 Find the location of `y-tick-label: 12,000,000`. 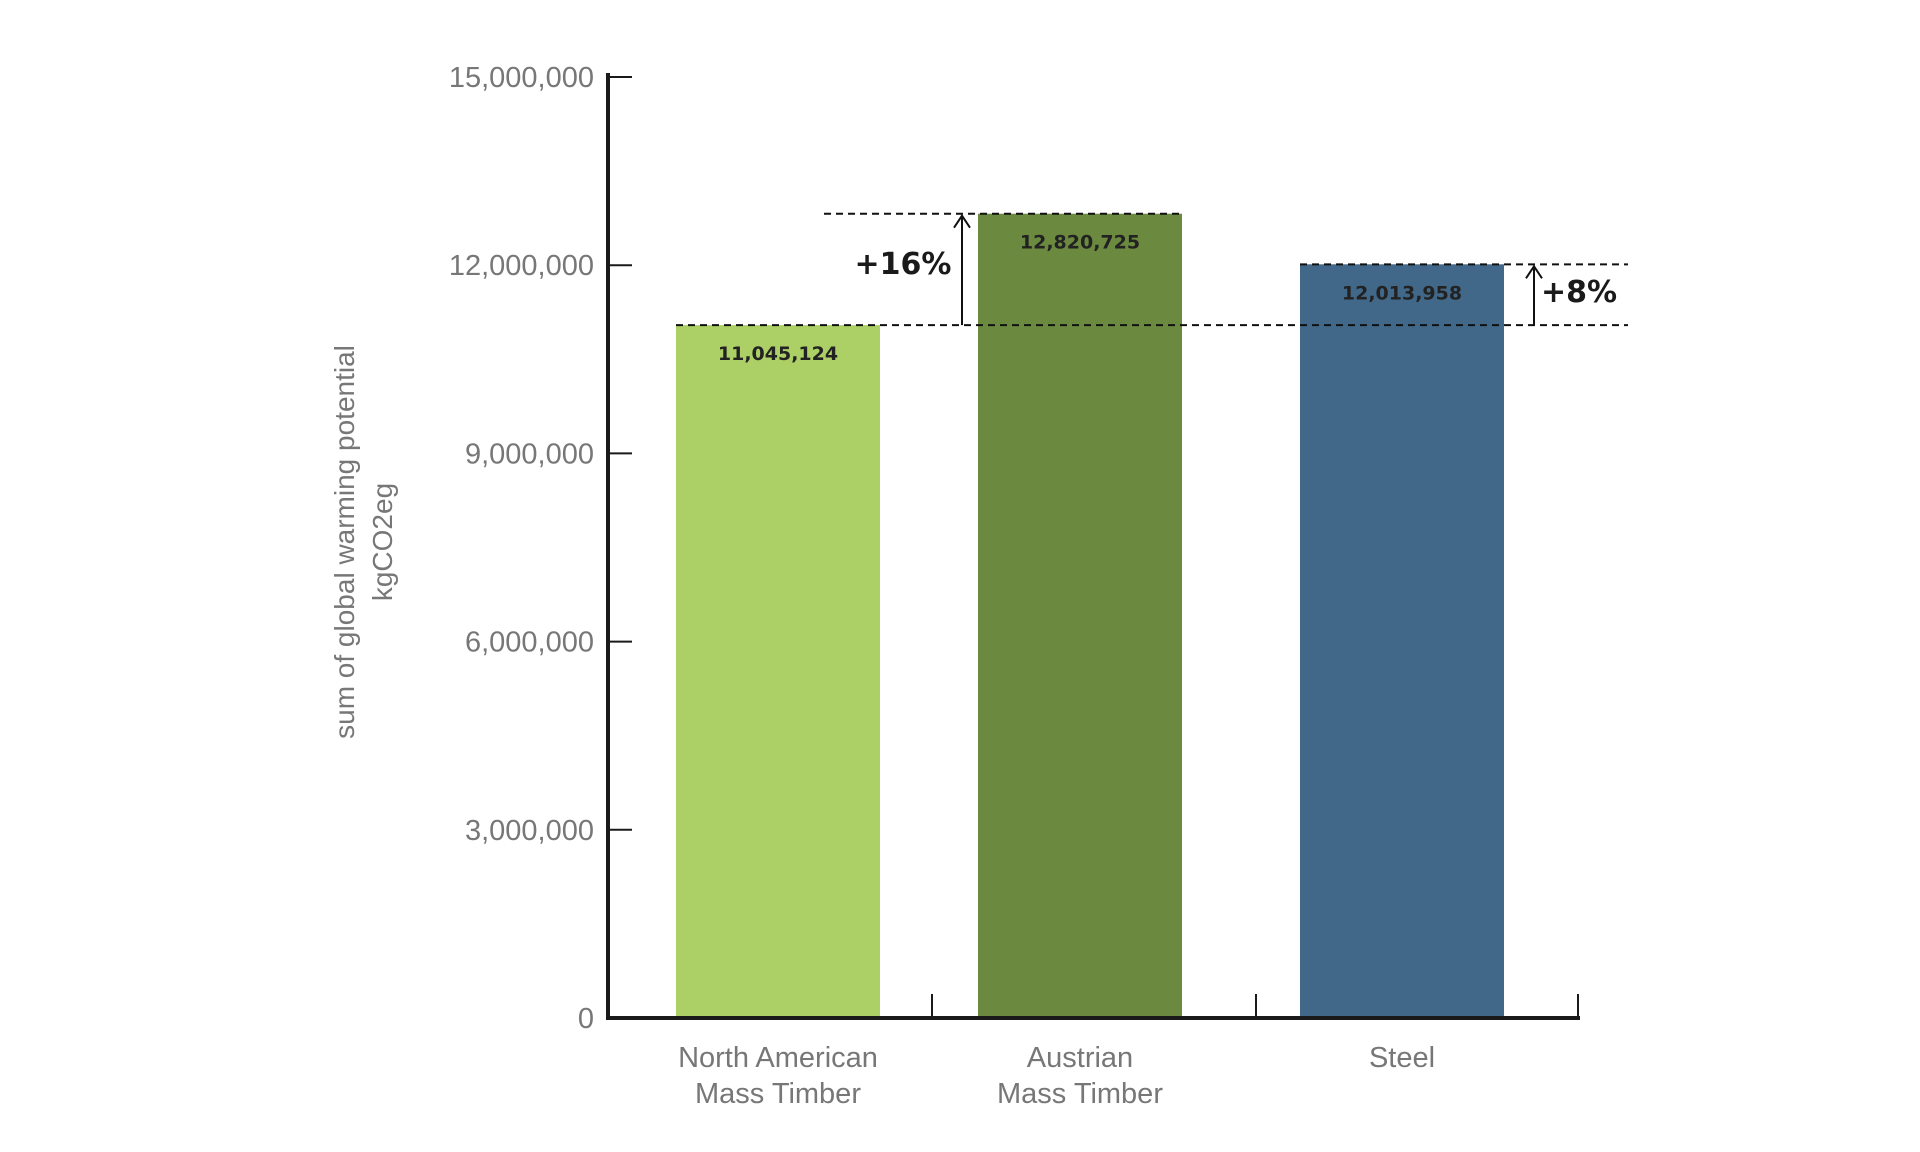

y-tick-label: 12,000,000 is located at coordinates (521, 266).